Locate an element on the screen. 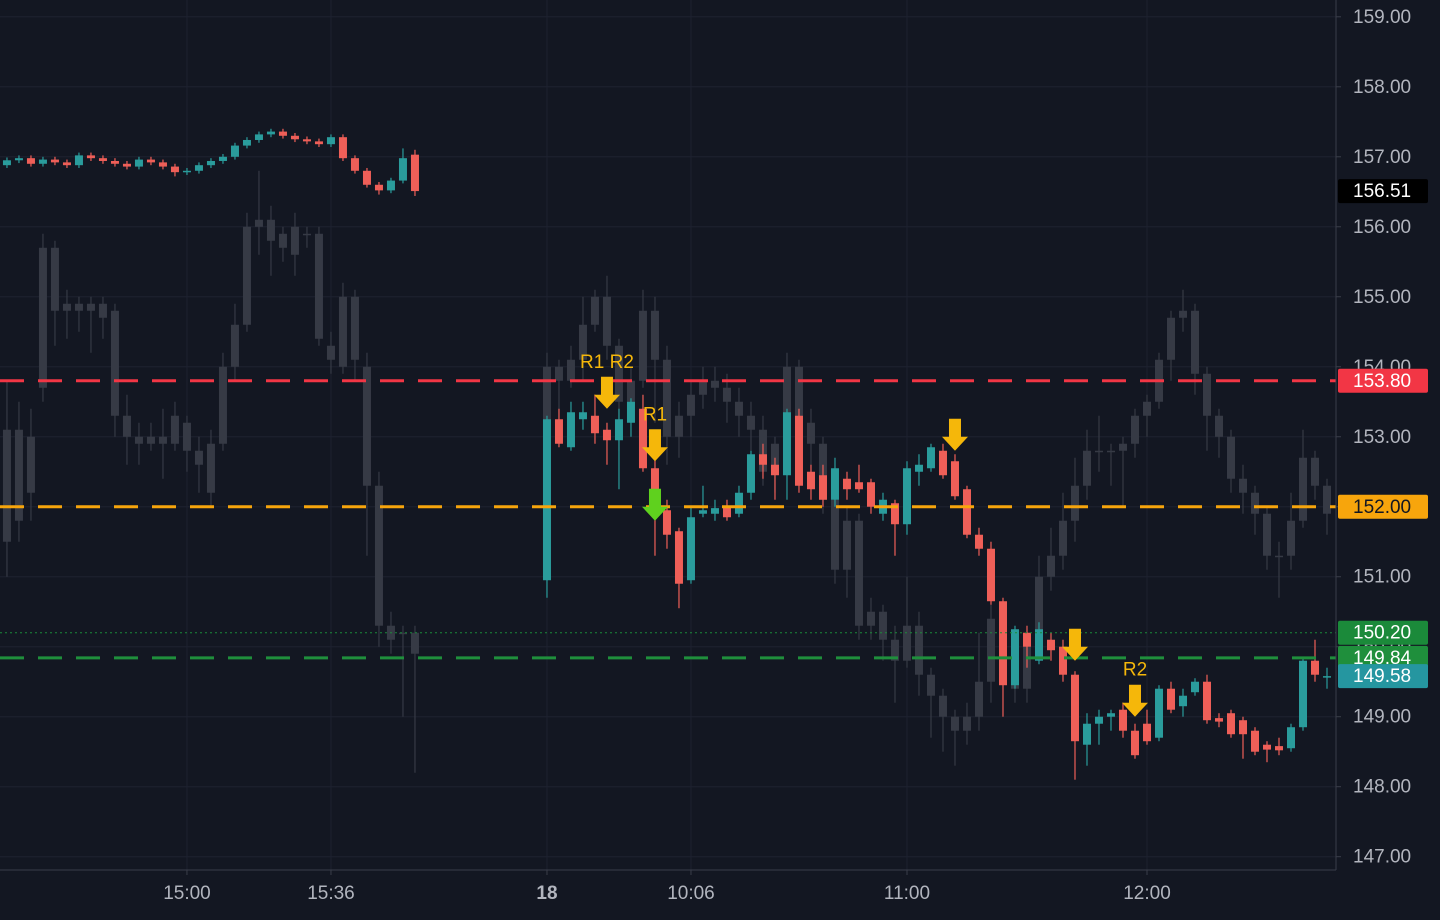  y-tick-label: 158.00 is located at coordinates (1382, 87).